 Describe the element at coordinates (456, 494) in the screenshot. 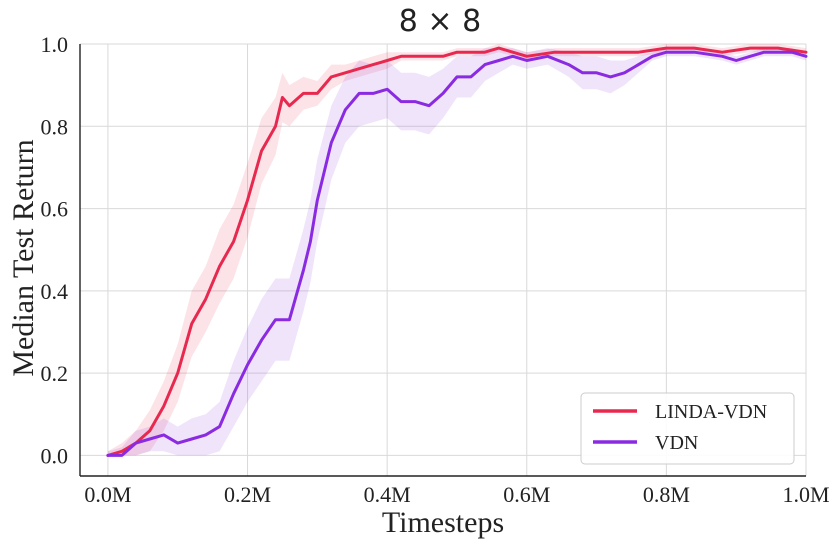

I see `x-tick-labels: 0.0M 0.2M 0.4M 0.6M 0.8M 1.0M` at that location.